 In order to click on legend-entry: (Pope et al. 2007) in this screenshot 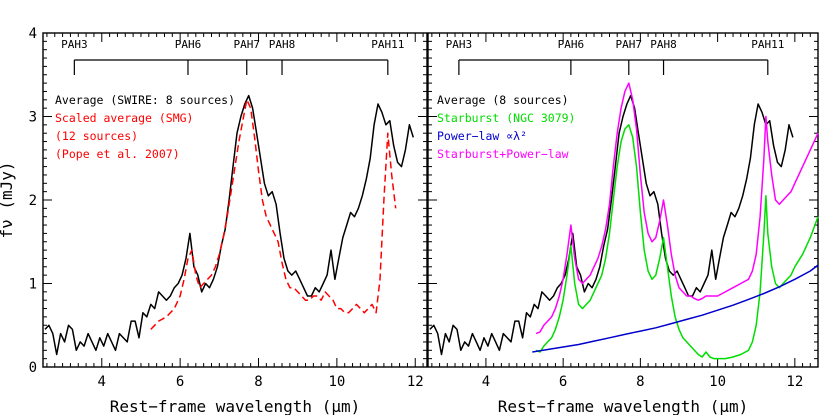, I will do `click(117, 154)`.